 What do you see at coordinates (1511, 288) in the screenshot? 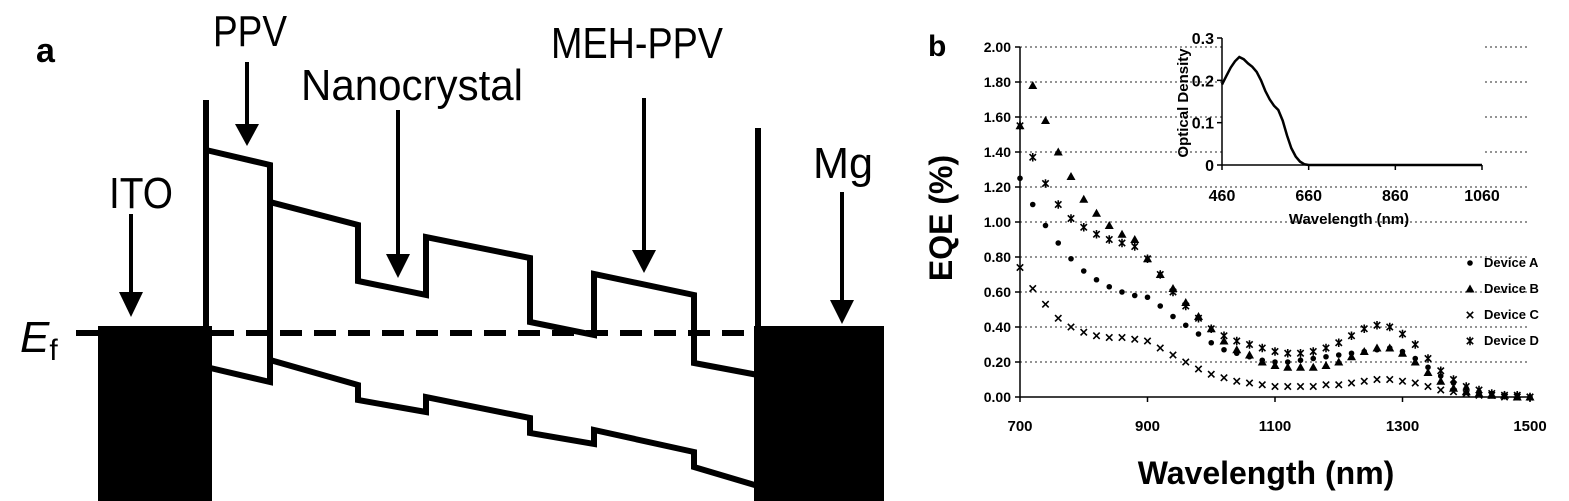
I see `legend-label-device-b: Device B` at bounding box center [1511, 288].